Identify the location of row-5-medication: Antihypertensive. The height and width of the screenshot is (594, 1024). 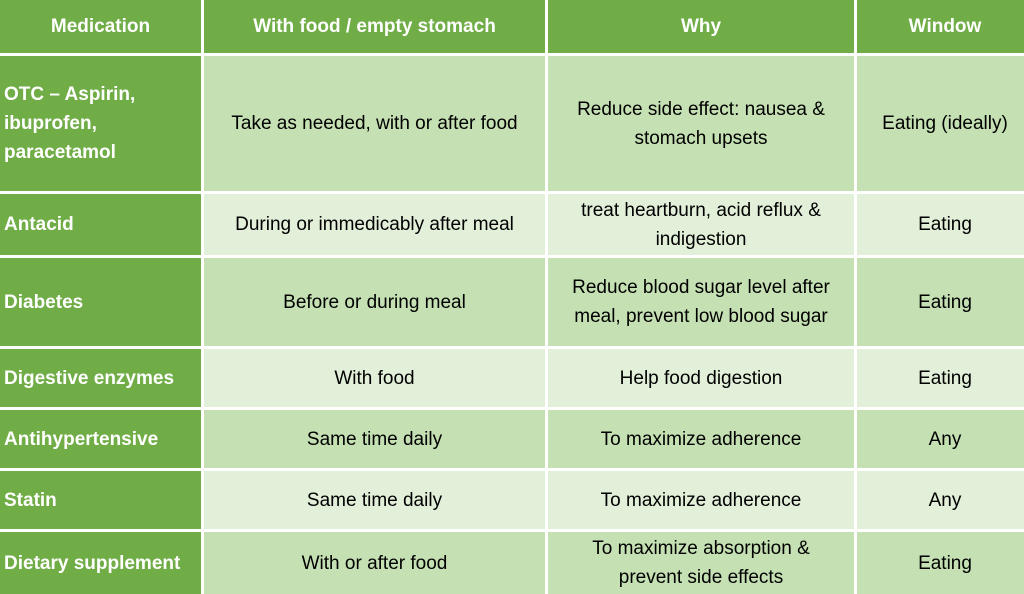
(100, 439).